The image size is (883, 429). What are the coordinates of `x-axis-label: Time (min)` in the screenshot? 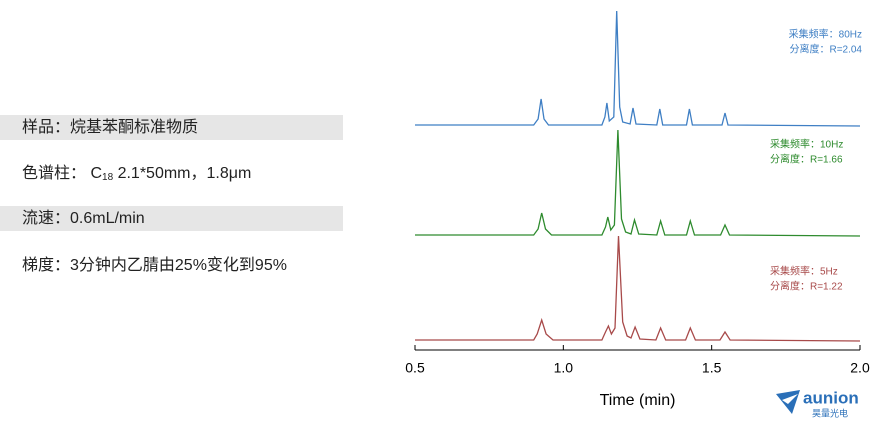 It's located at (638, 400).